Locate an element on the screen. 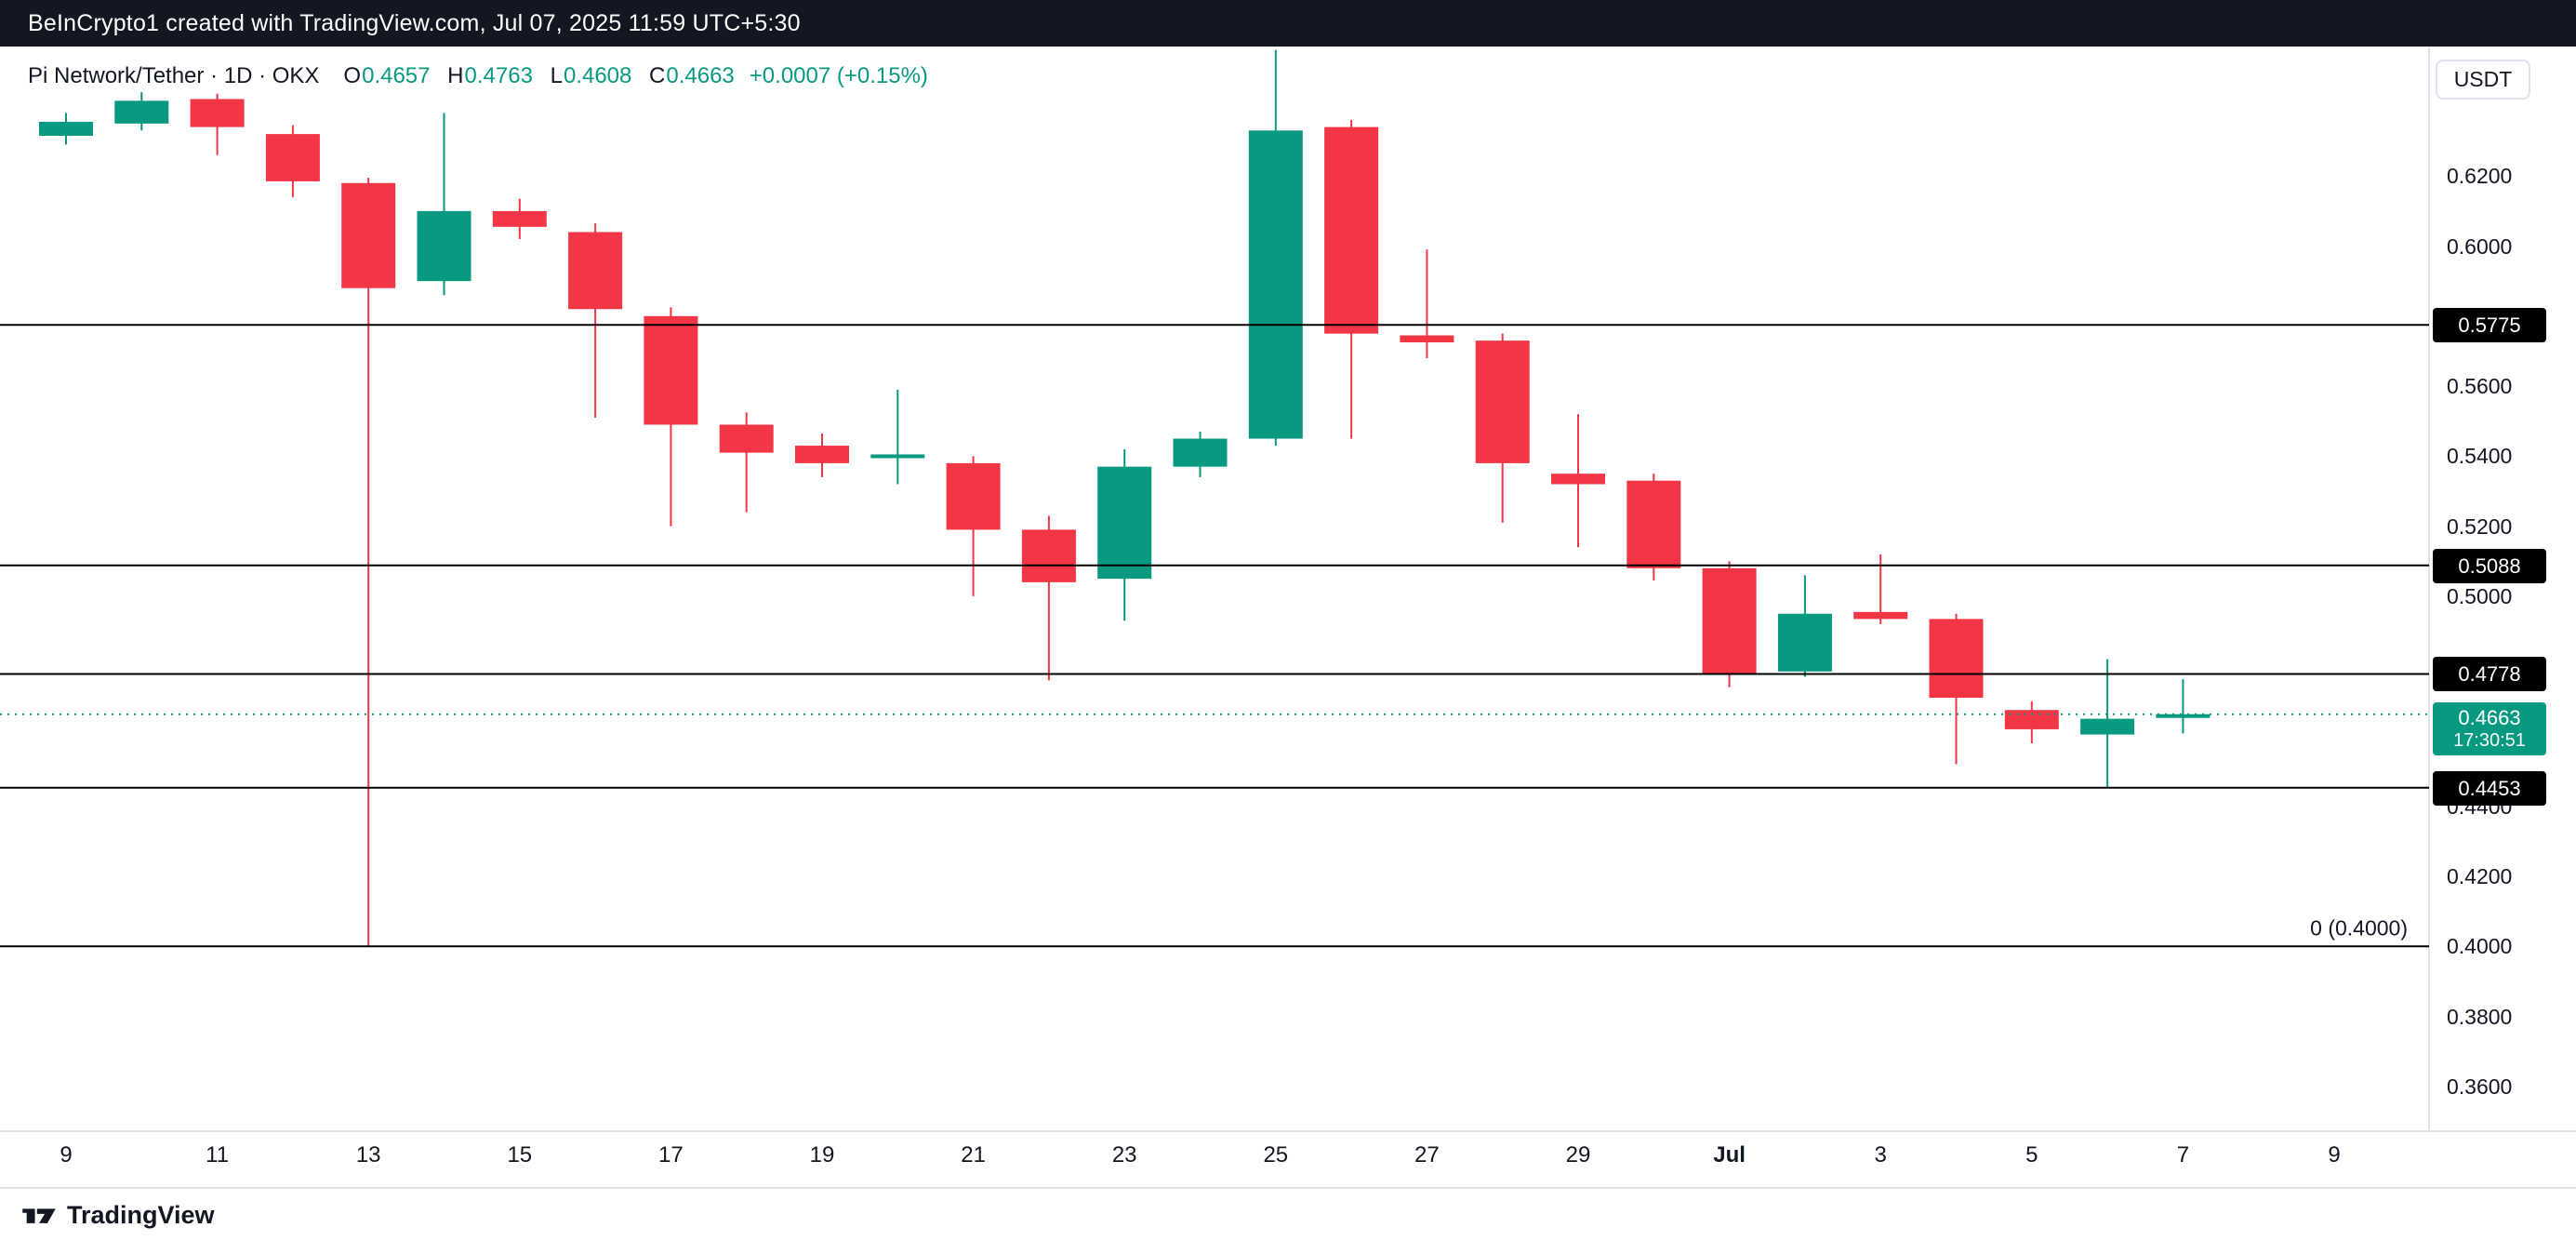  x-axis-label: 27 is located at coordinates (1427, 1155).